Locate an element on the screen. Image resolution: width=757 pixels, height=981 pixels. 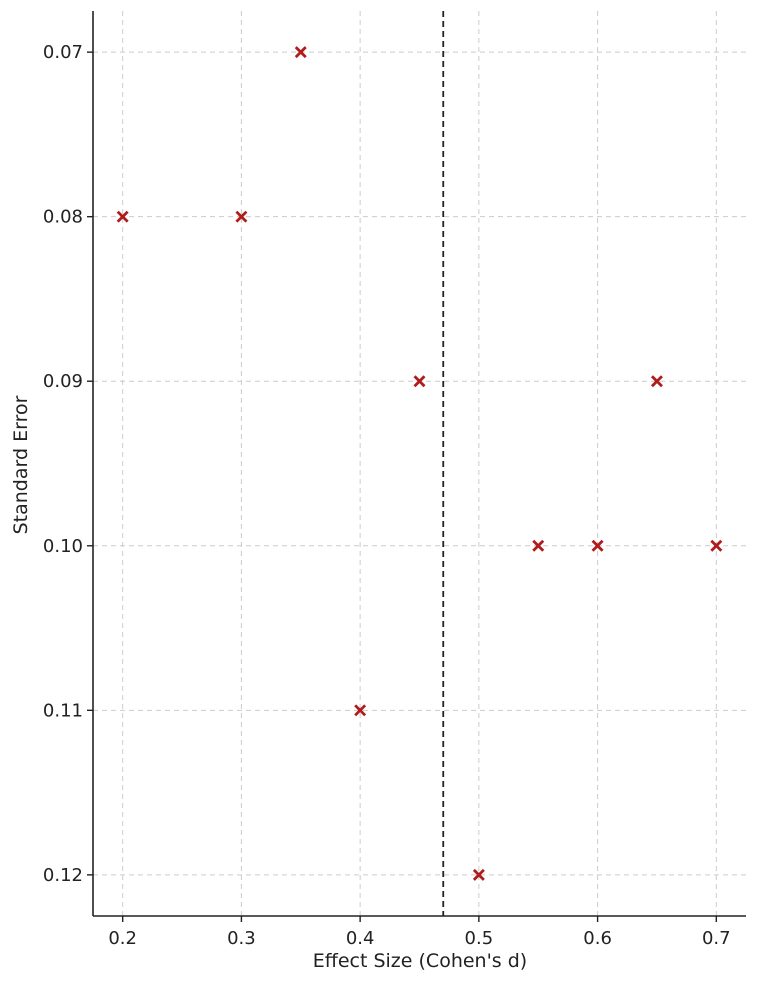
x-tick-label-1: 0.3 is located at coordinates (241, 938).